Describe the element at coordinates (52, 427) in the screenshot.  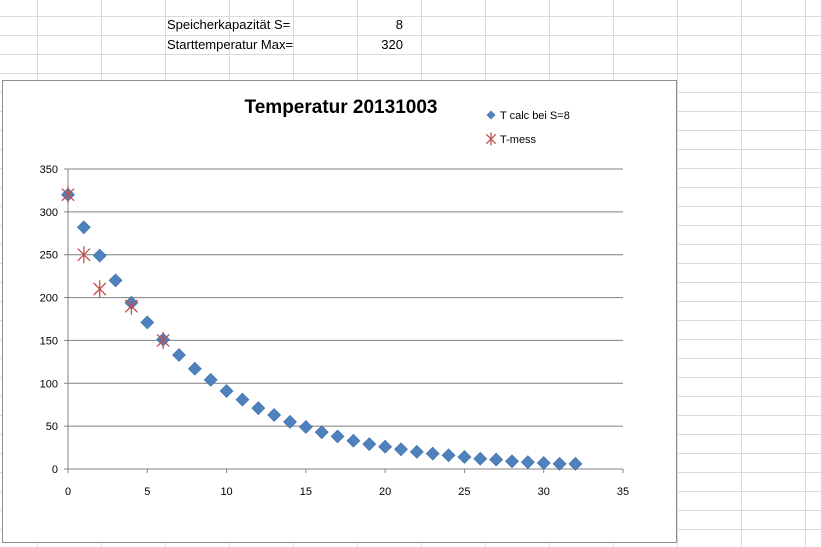
I see `y-tick-label: 50` at that location.